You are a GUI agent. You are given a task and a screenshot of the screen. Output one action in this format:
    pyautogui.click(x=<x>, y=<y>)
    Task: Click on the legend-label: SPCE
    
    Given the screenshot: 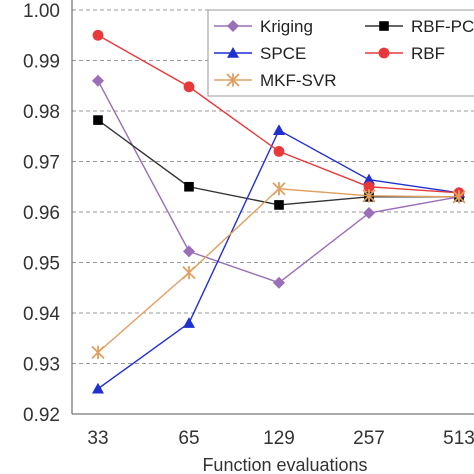 What is the action you would take?
    pyautogui.click(x=283, y=53)
    